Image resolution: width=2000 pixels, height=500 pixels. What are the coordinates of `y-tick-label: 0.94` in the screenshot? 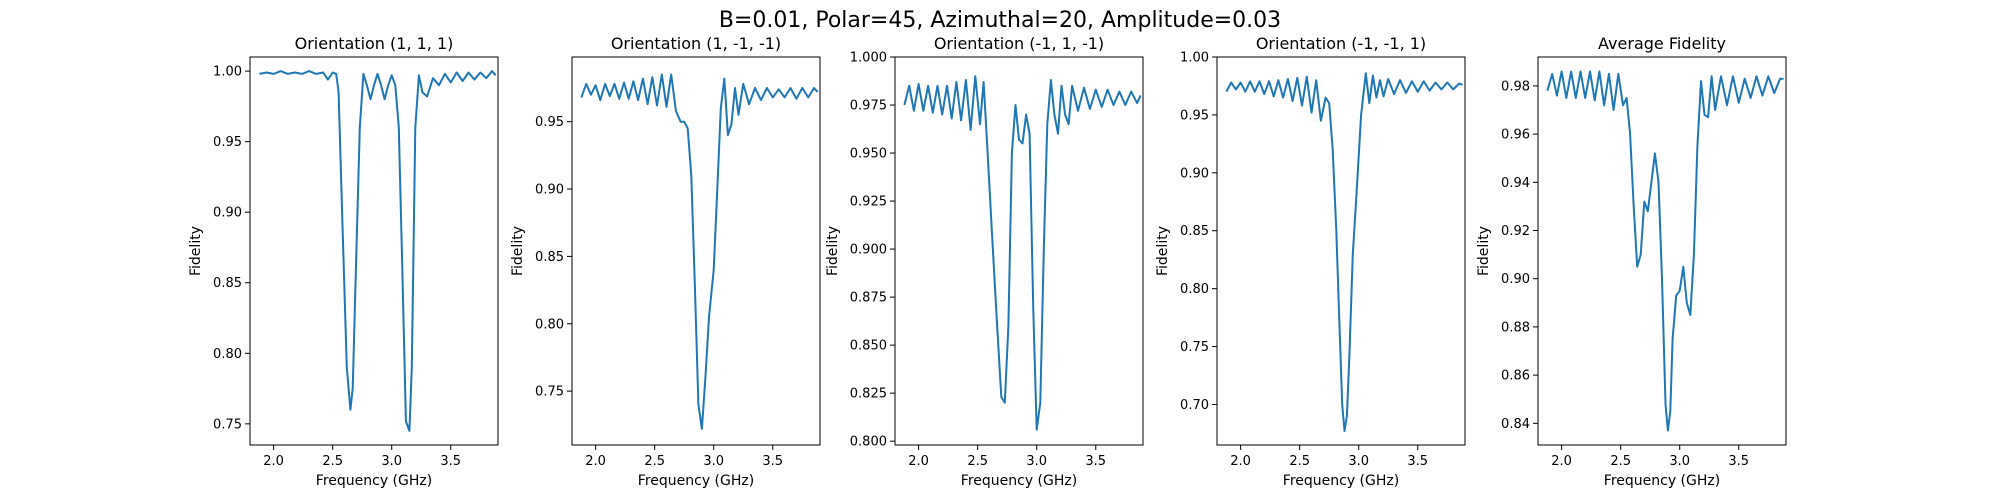 It's located at (1515, 183).